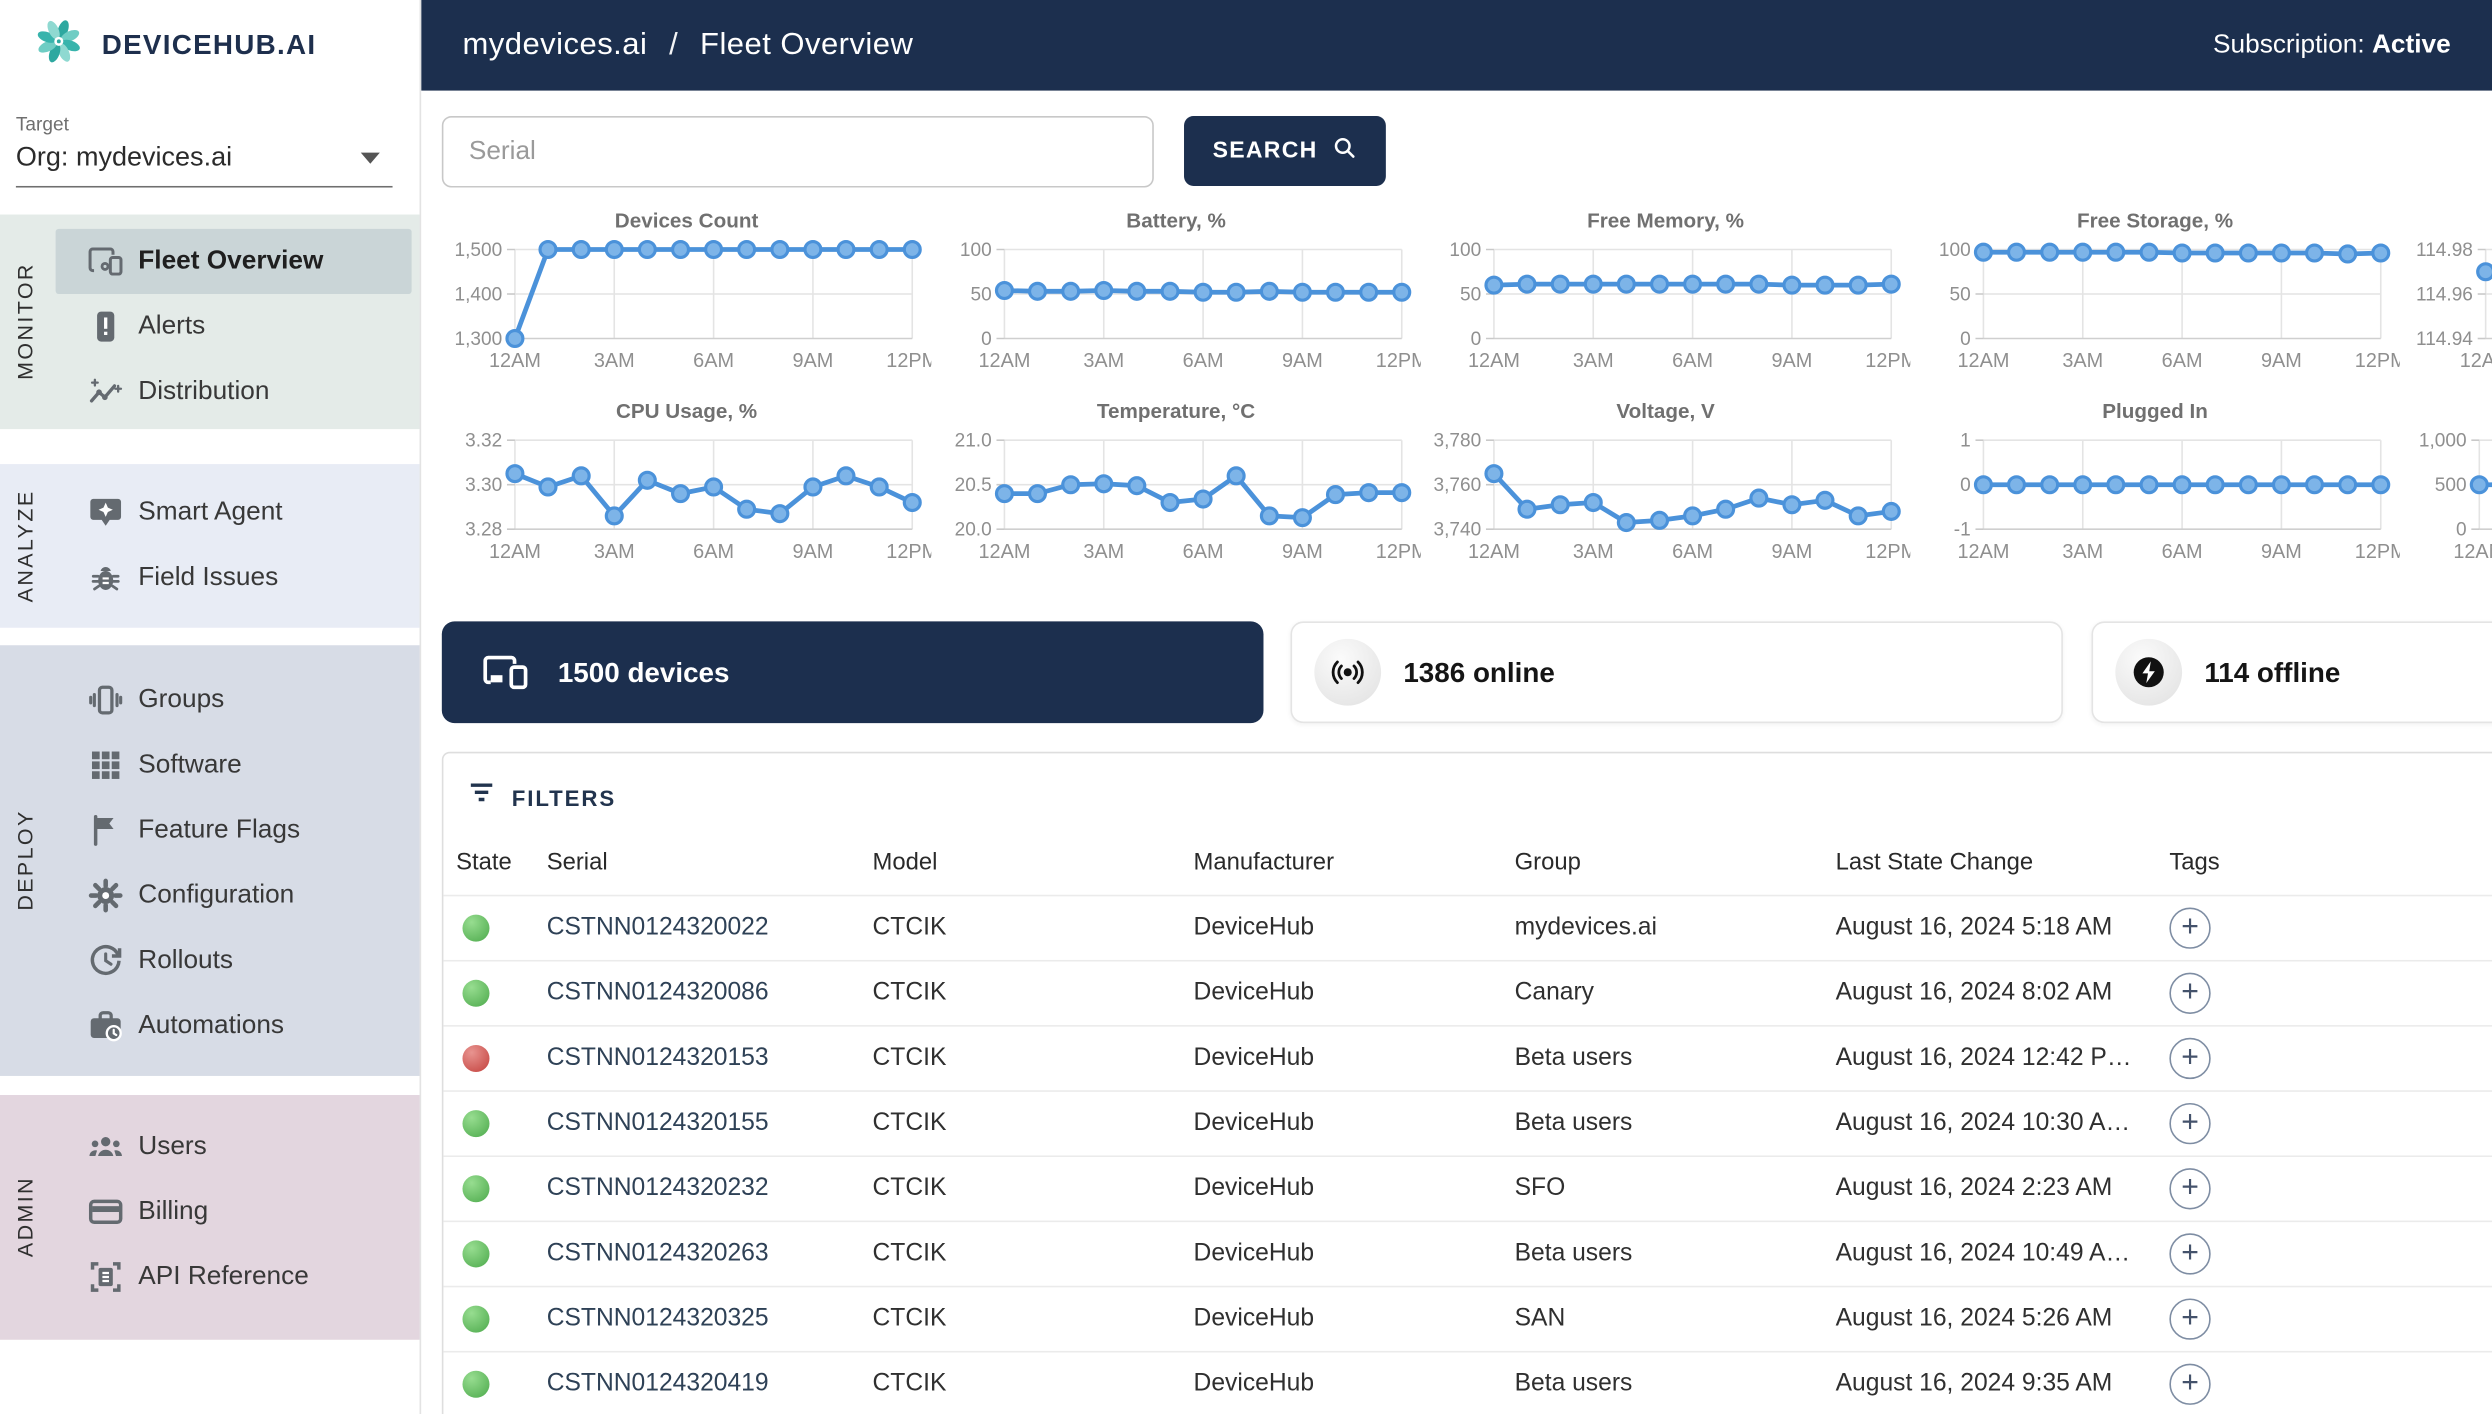 Image resolution: width=2492 pixels, height=1414 pixels. Describe the element at coordinates (481, 797) in the screenshot. I see `filter-icon` at that location.